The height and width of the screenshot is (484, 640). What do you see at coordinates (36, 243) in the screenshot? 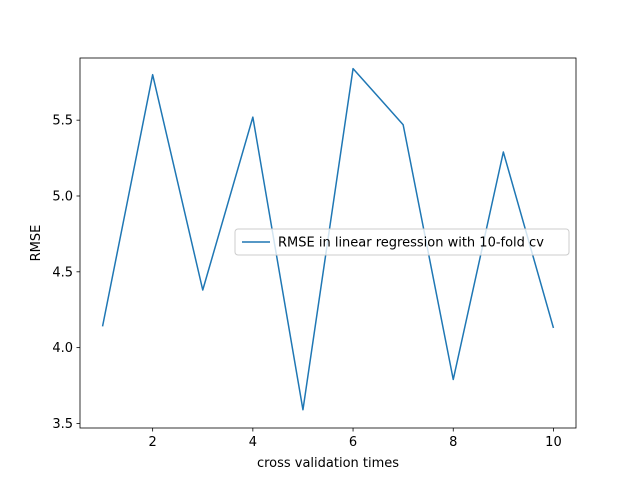
I see `y-axis-label: RMSE` at bounding box center [36, 243].